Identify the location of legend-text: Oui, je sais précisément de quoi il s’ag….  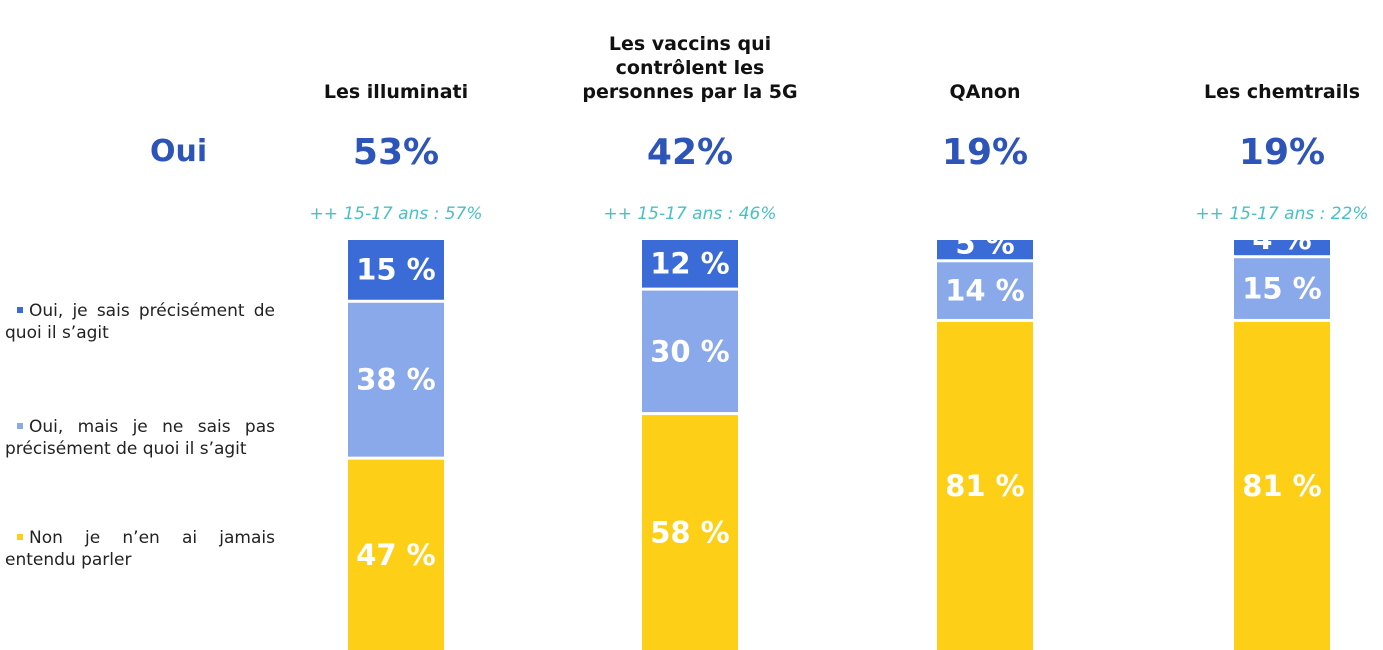
(140, 322).